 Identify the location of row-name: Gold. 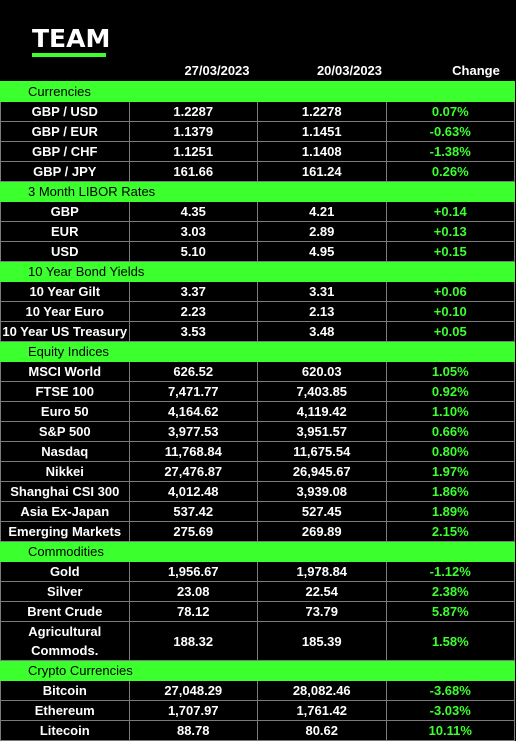
(65, 571).